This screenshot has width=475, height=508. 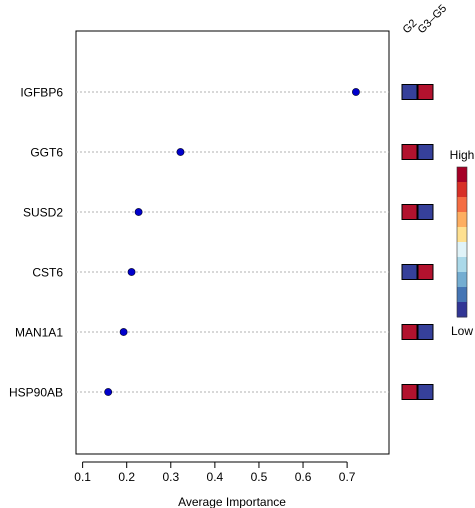 What do you see at coordinates (170, 477) in the screenshot?
I see `x-tick-label: 0.3` at bounding box center [170, 477].